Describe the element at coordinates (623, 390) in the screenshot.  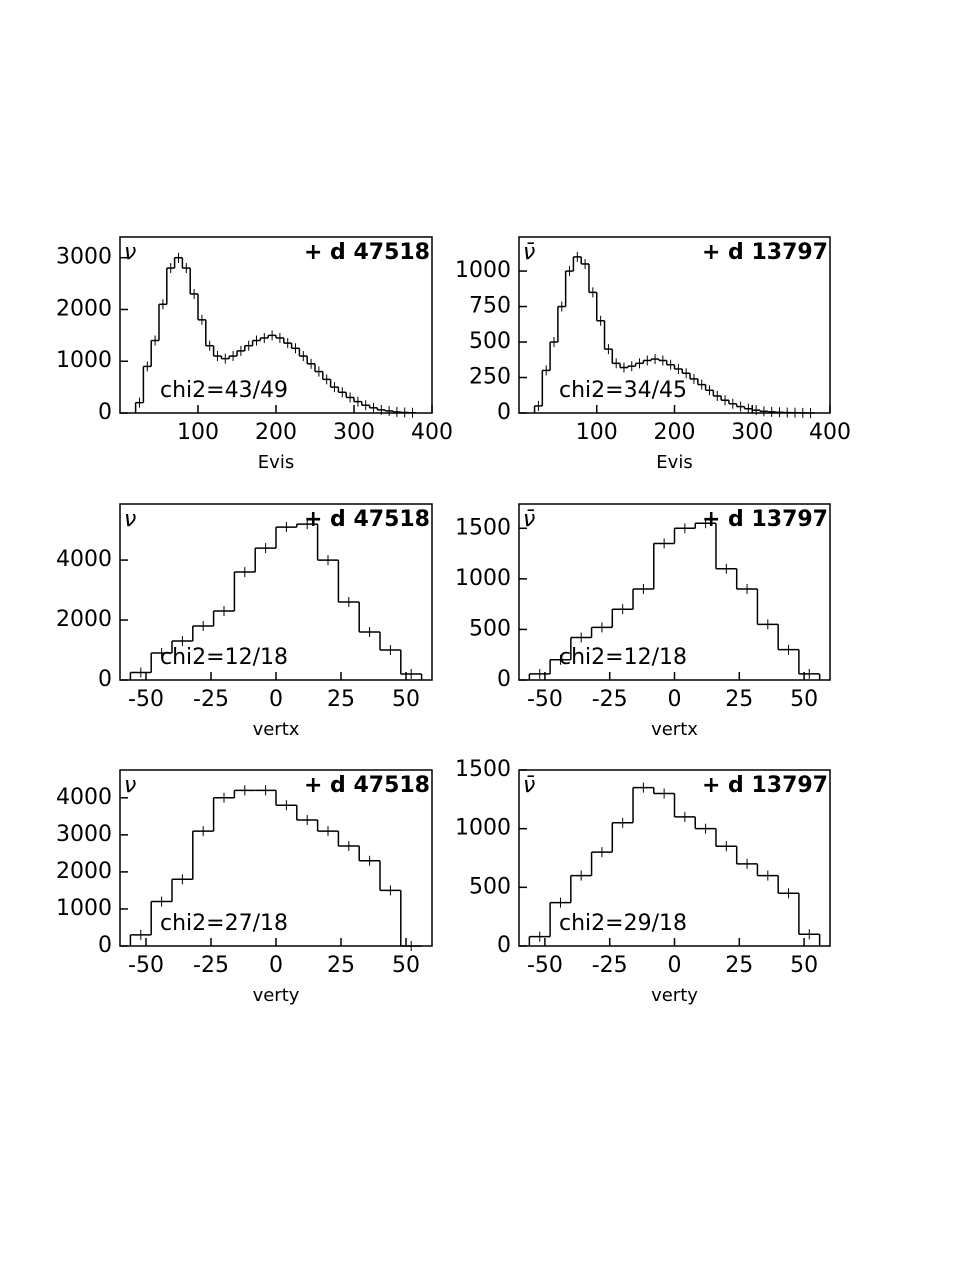
I see `annotation: chi2=34/45` at that location.